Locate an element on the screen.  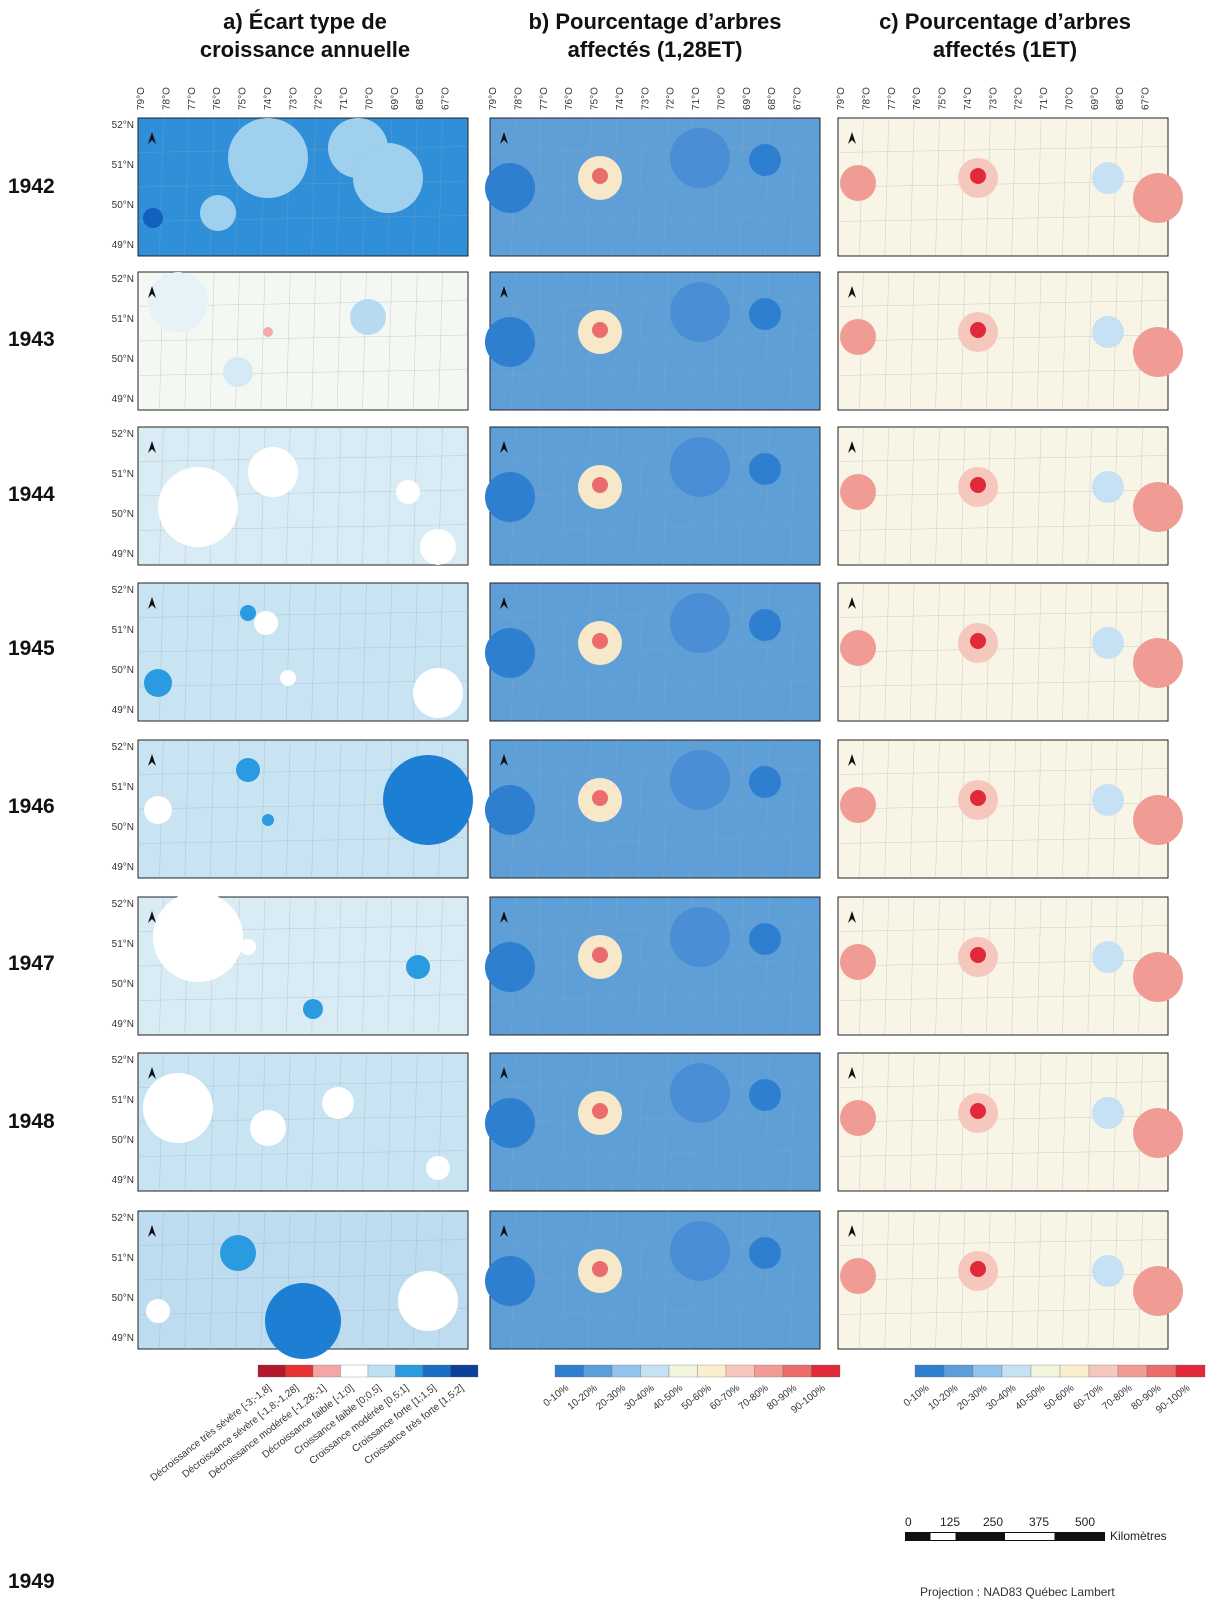
map-panel-b-1946 is located at coordinates (653, 809).